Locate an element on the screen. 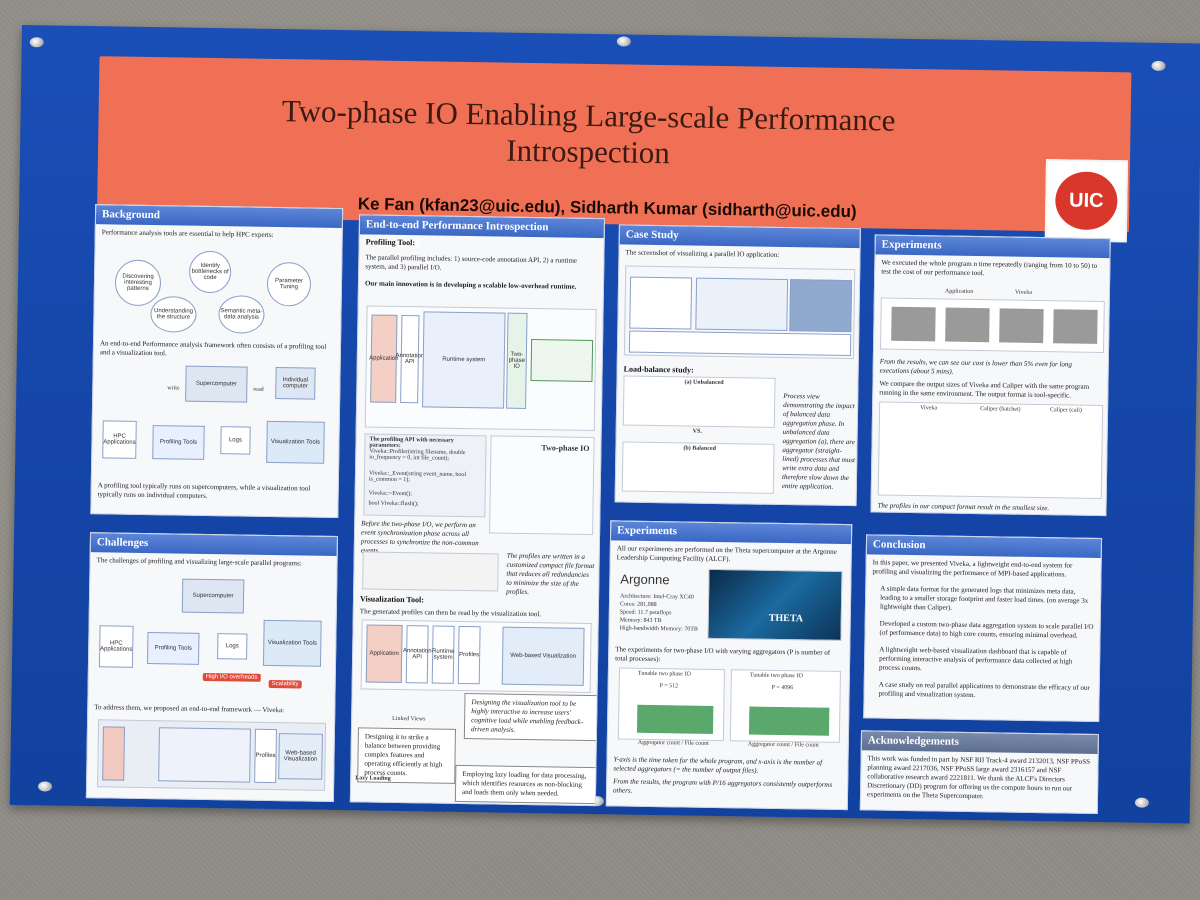 The width and height of the screenshot is (1200, 900). experiments-top-heading: Experiments is located at coordinates (992, 247).